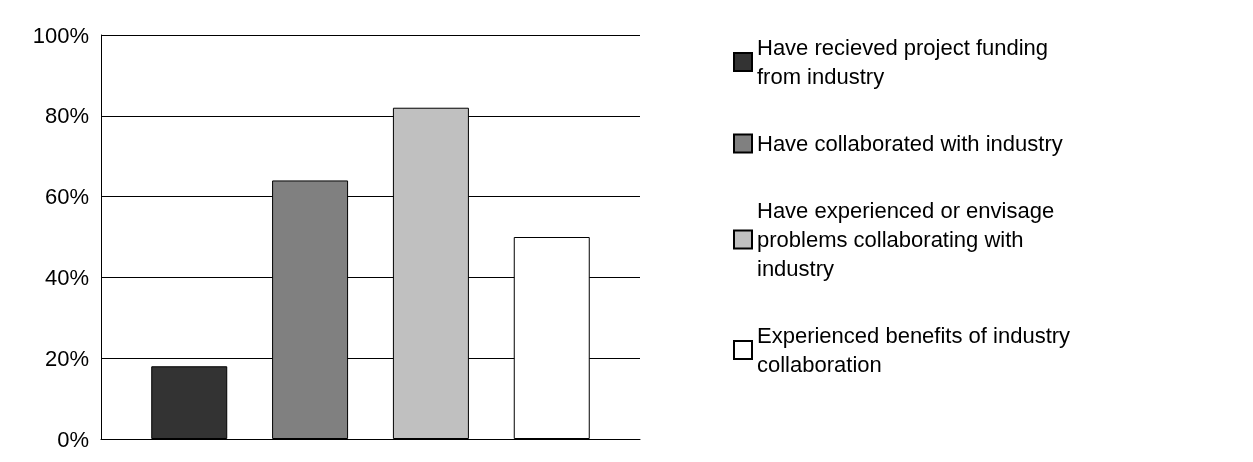 The height and width of the screenshot is (462, 1253). What do you see at coordinates (66, 197) in the screenshot?
I see `y-tick-label: 60%` at bounding box center [66, 197].